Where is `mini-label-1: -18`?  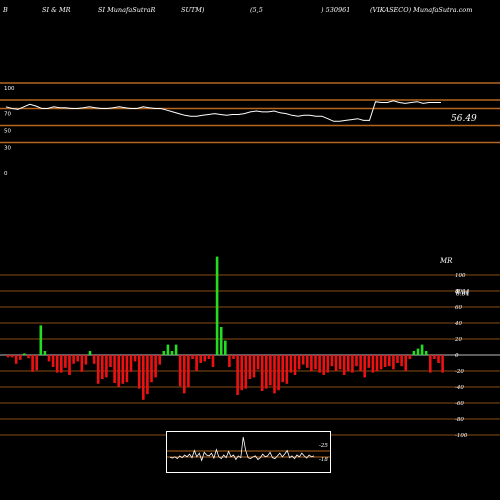
mini-label-1: -18 is located at coordinates (323, 460).